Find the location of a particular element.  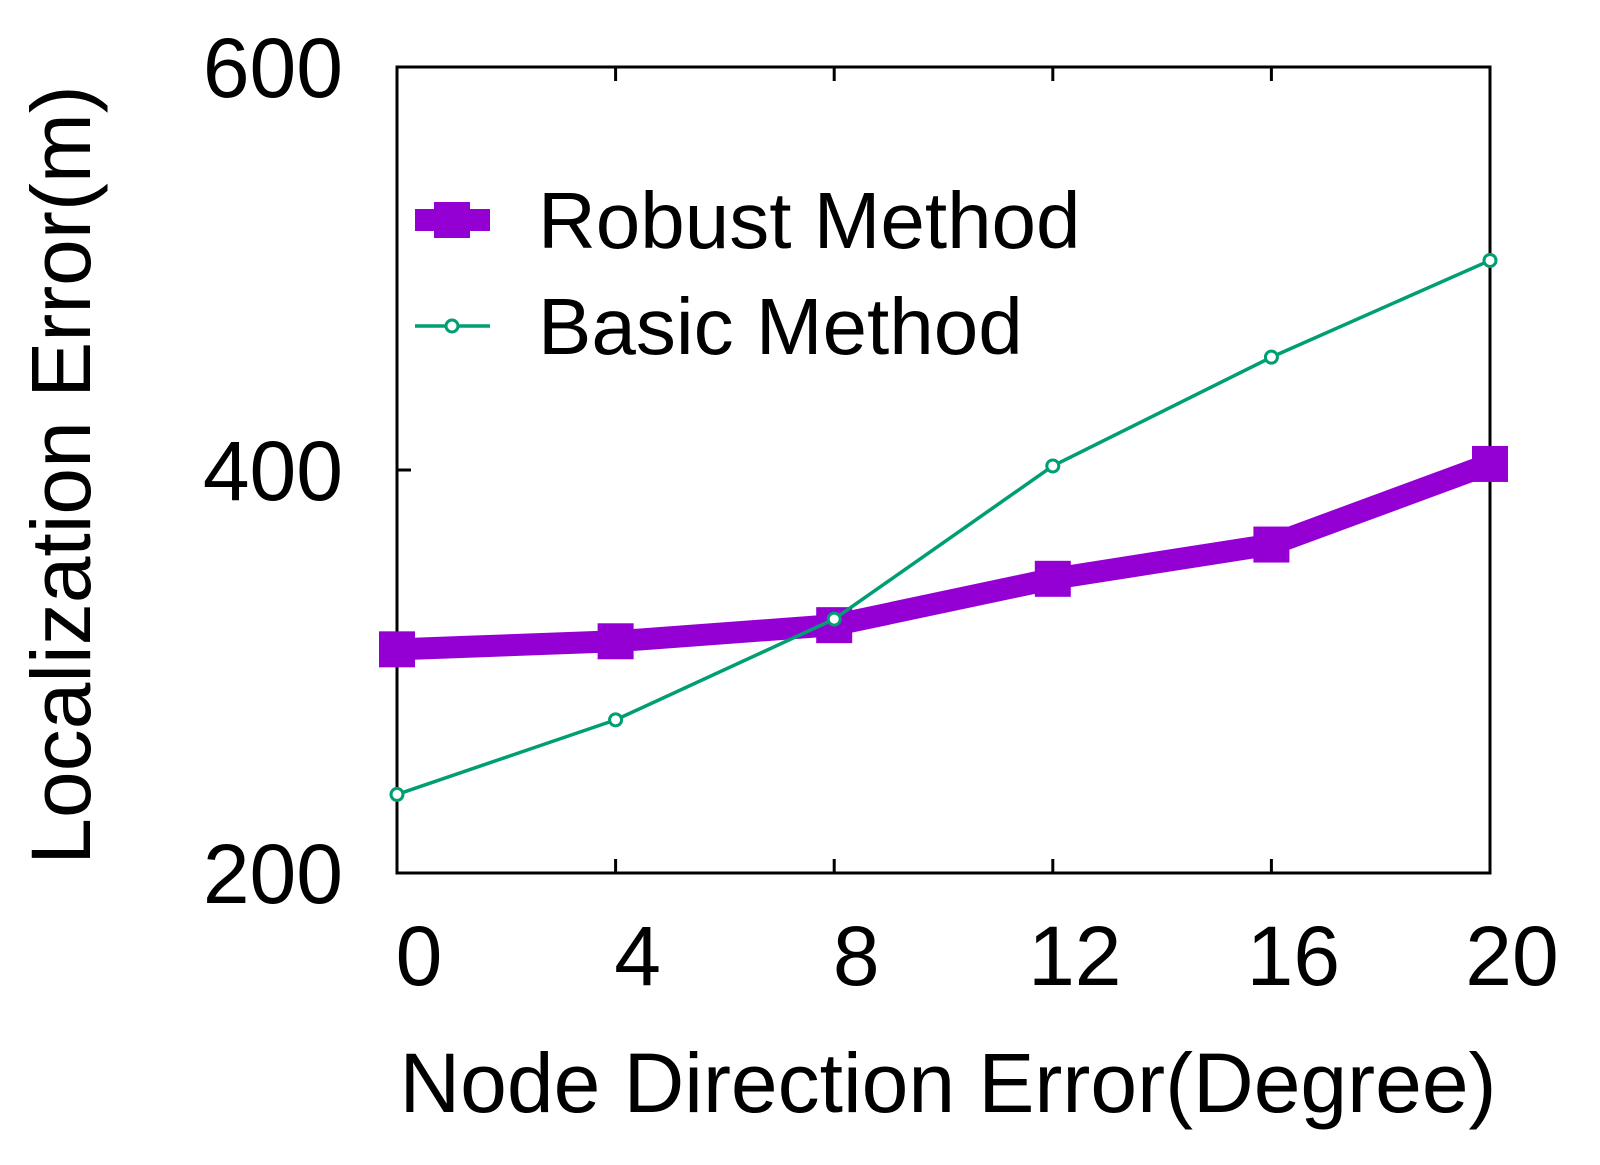

legend-label: Basic Method is located at coordinates (780, 326).